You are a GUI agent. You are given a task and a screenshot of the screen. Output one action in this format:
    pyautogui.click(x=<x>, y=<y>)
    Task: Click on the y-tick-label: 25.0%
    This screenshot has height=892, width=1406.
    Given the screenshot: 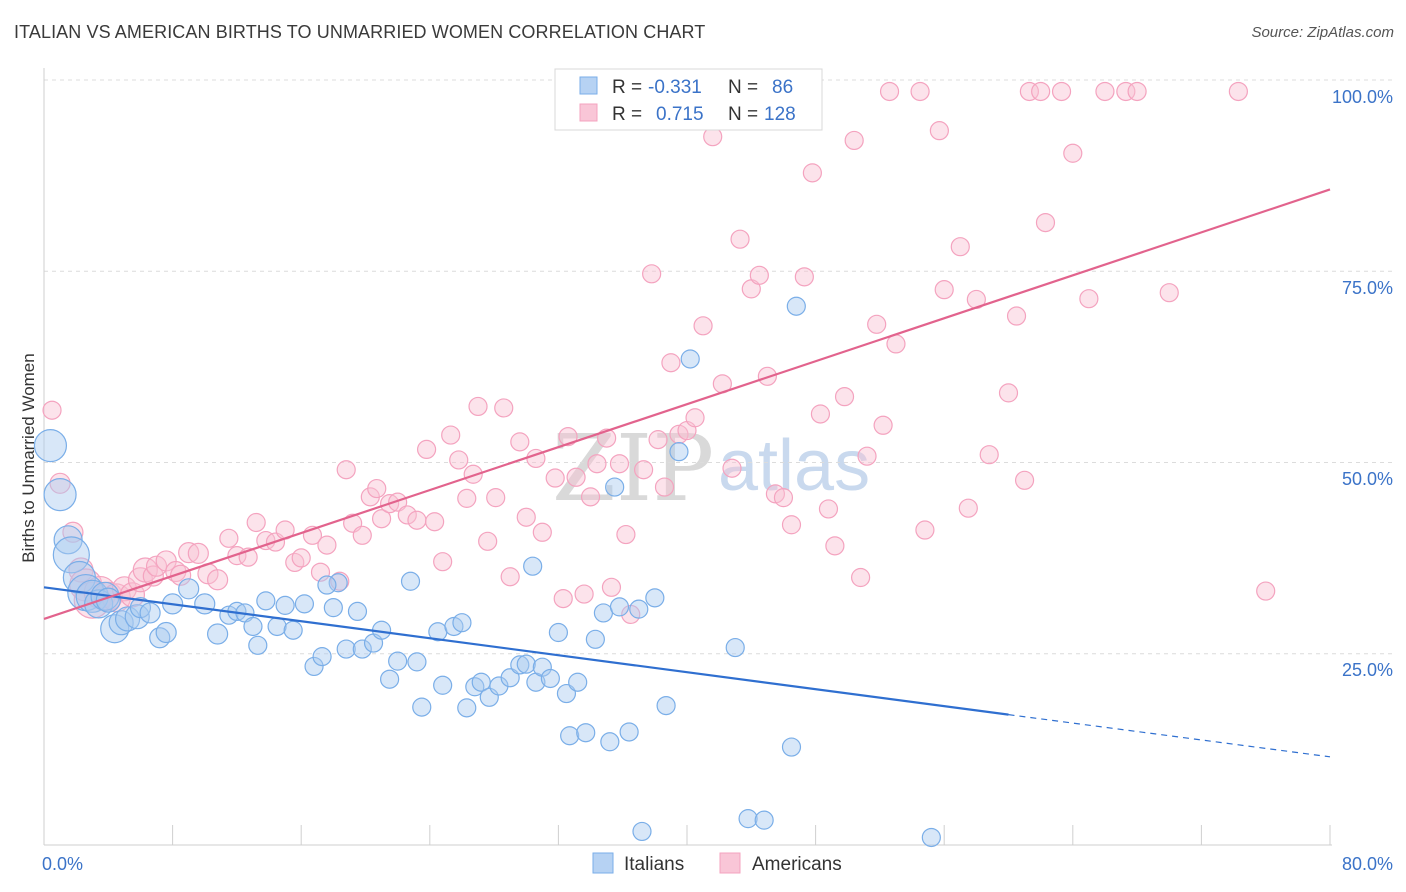 What is the action you would take?
    pyautogui.click(x=1367, y=670)
    